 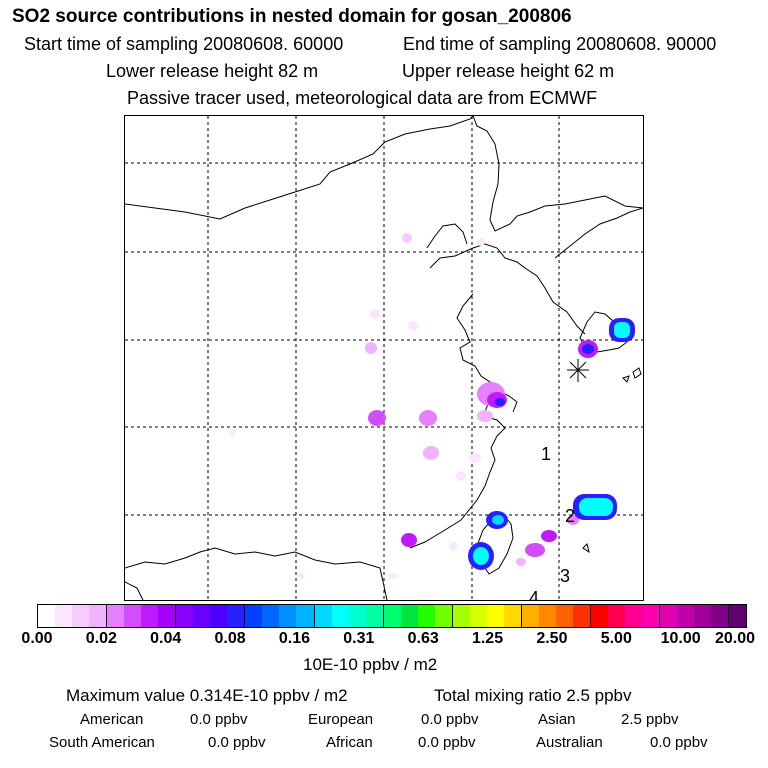 What do you see at coordinates (447, 742) in the screenshot?
I see `african-value: 0.0 ppbv` at bounding box center [447, 742].